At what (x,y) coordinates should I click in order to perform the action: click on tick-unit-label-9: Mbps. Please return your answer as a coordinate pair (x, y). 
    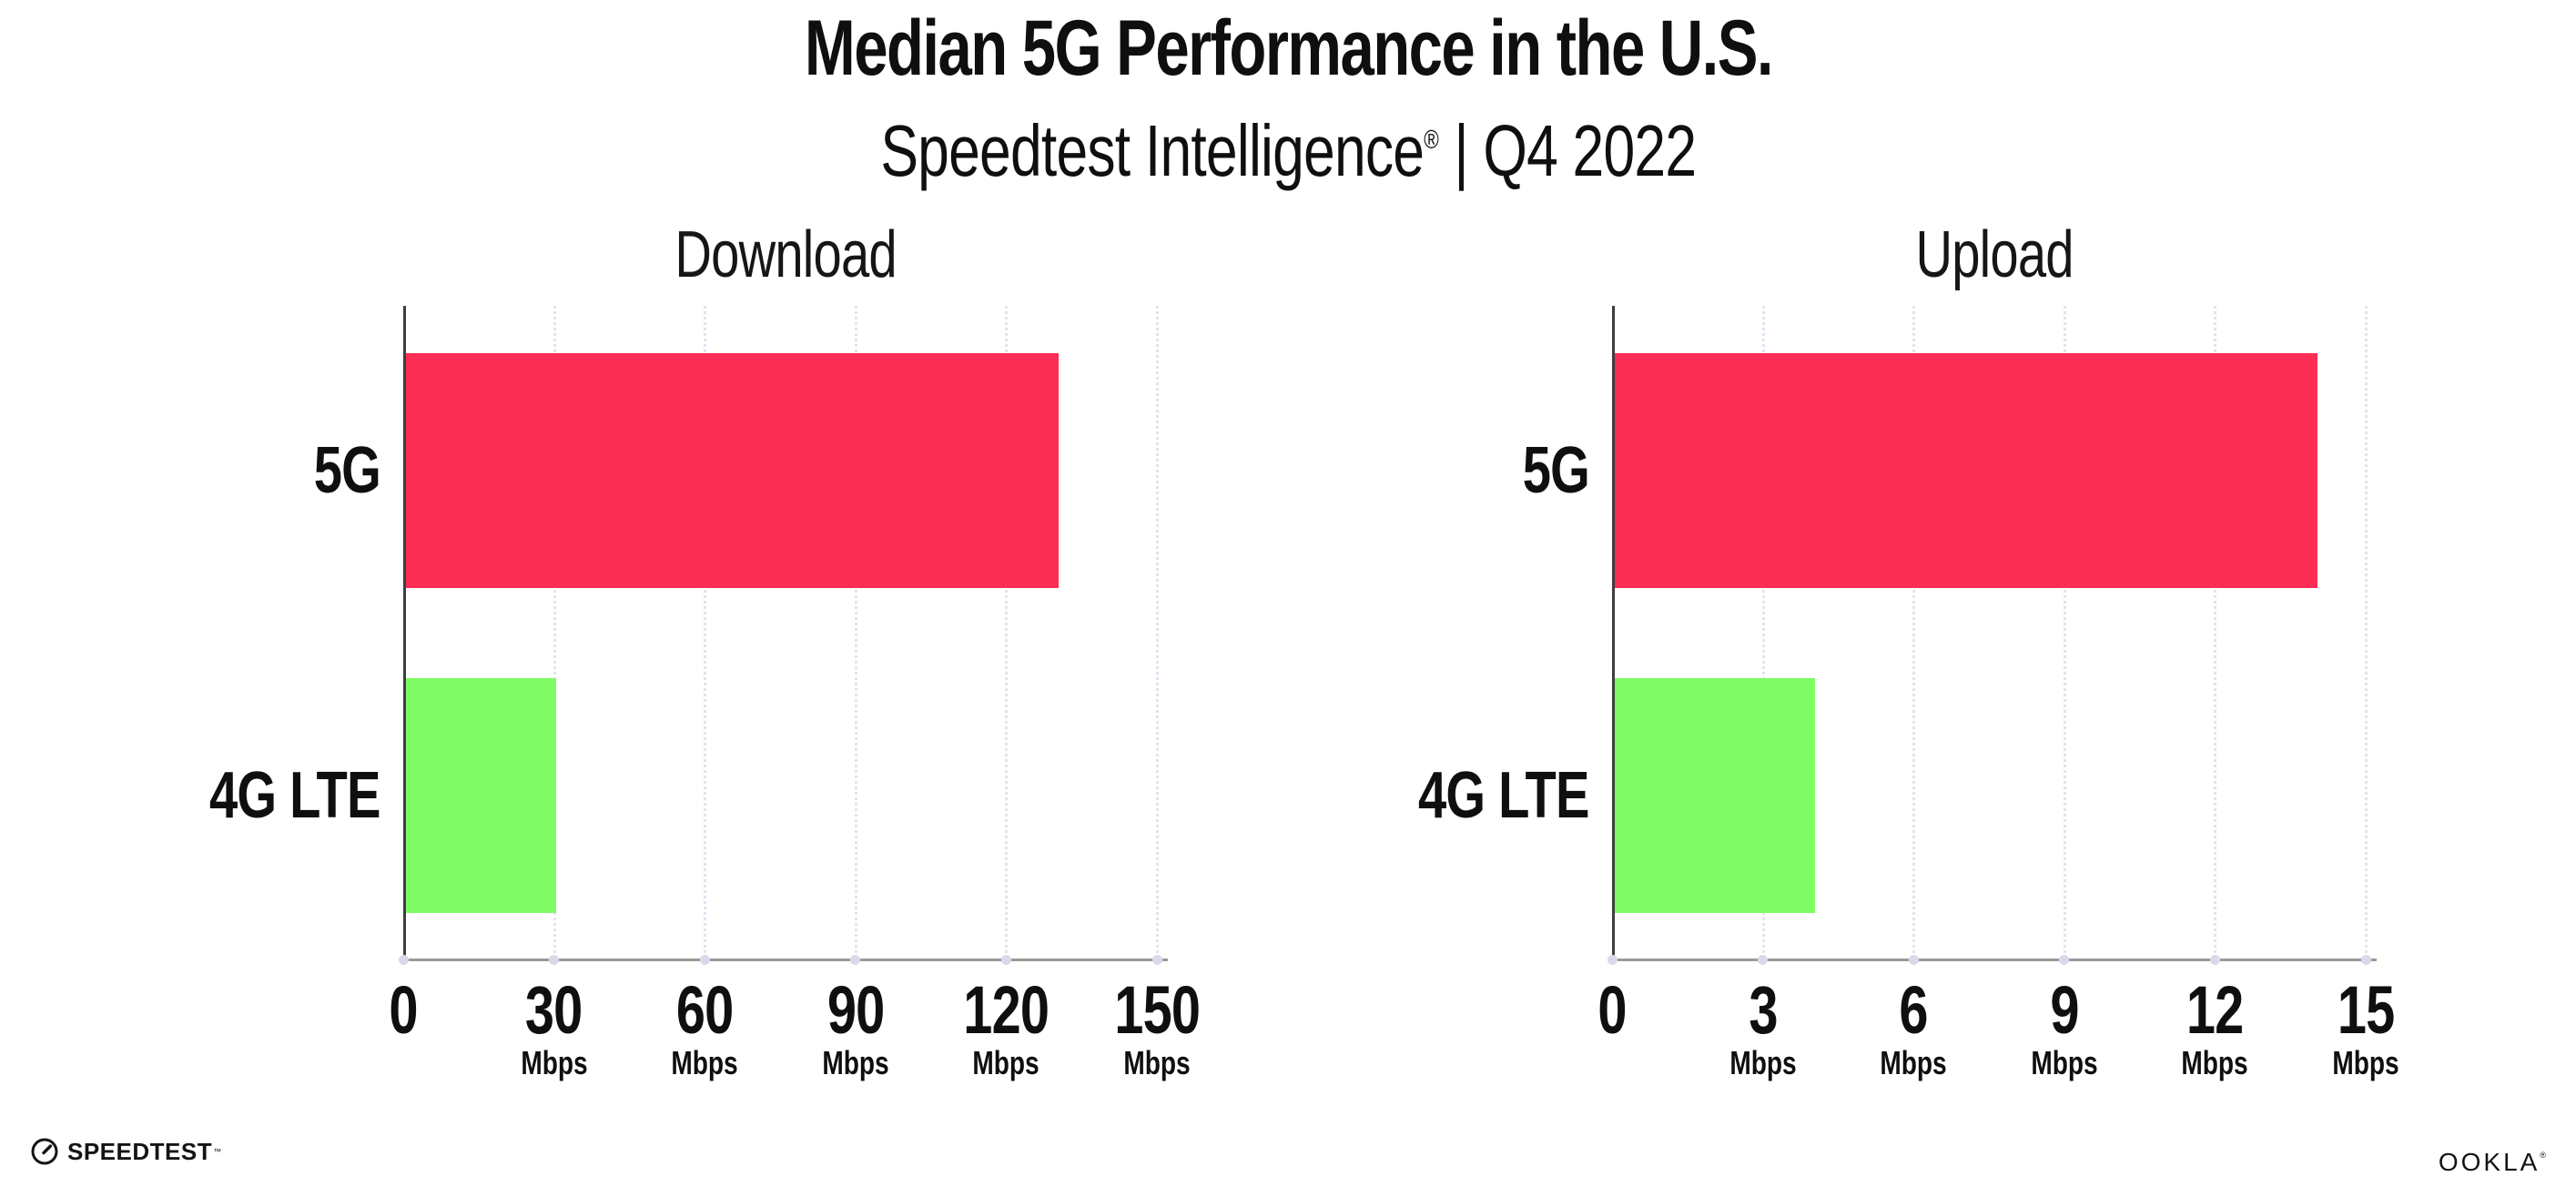
    Looking at the image, I should click on (2064, 1063).